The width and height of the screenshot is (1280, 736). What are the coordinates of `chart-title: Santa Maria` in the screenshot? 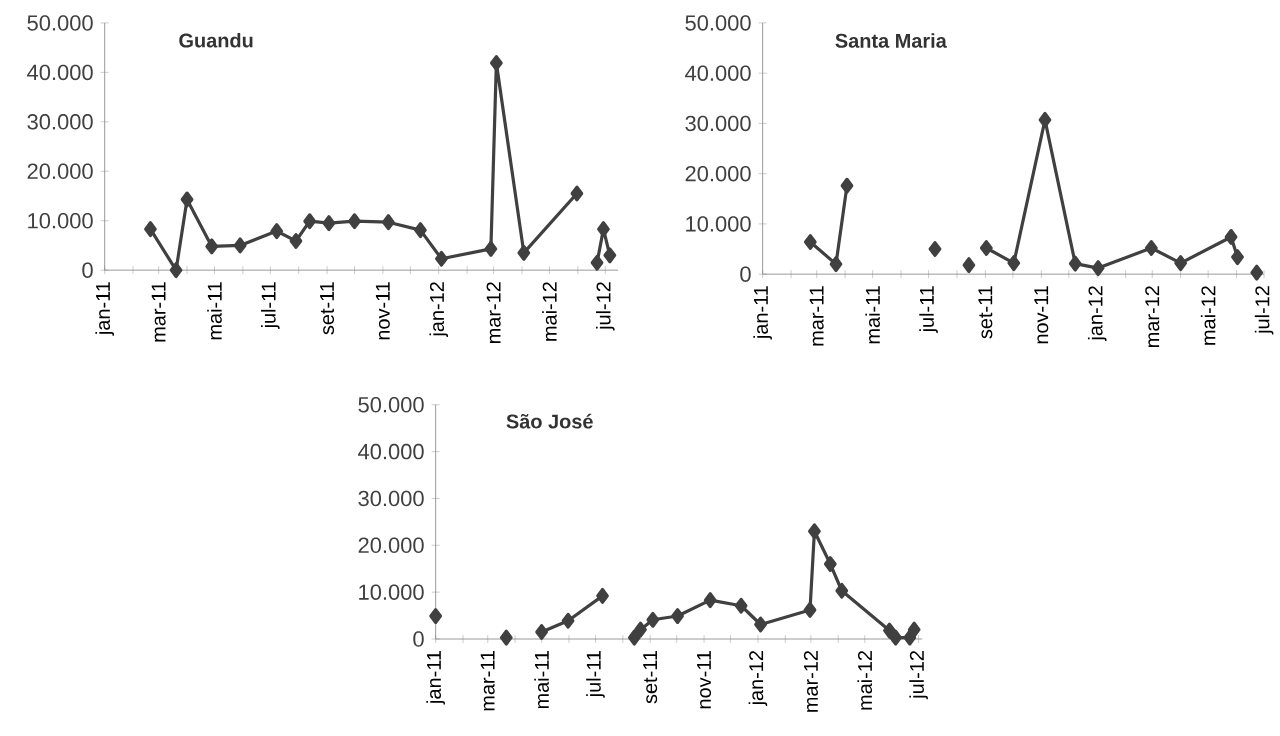 It's located at (891, 40).